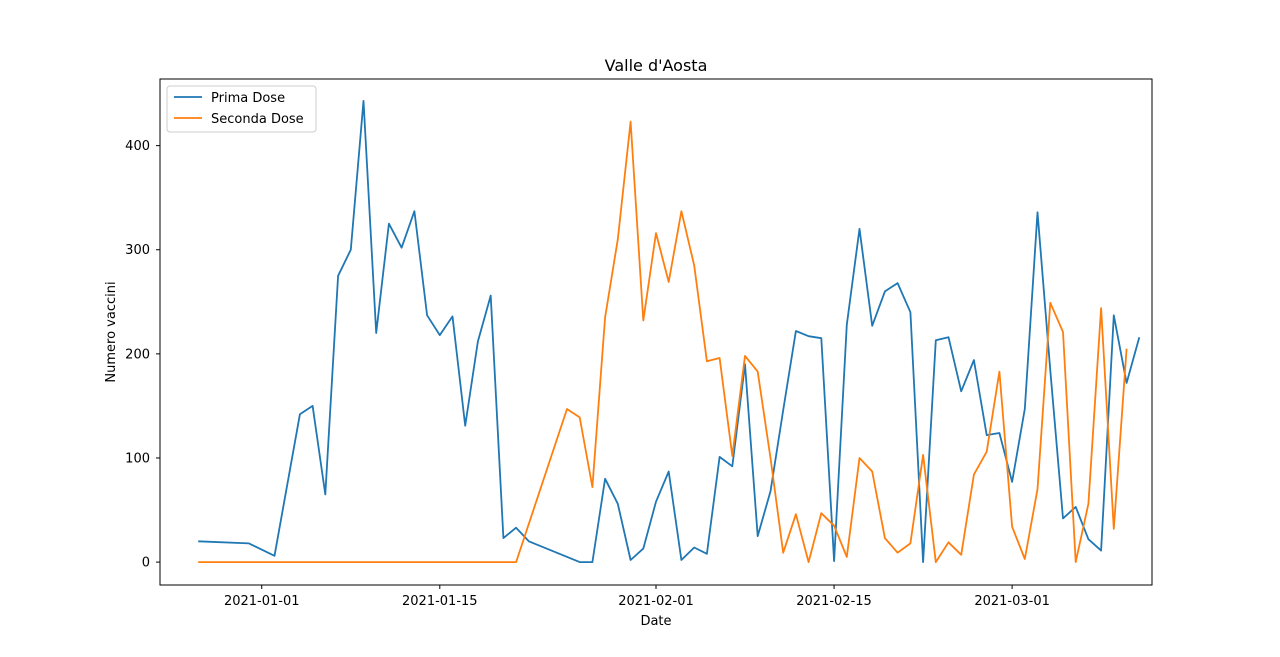 Image resolution: width=1280 pixels, height=657 pixels. Describe the element at coordinates (656, 601) in the screenshot. I see `x-tick-label: 2021-02-01` at that location.